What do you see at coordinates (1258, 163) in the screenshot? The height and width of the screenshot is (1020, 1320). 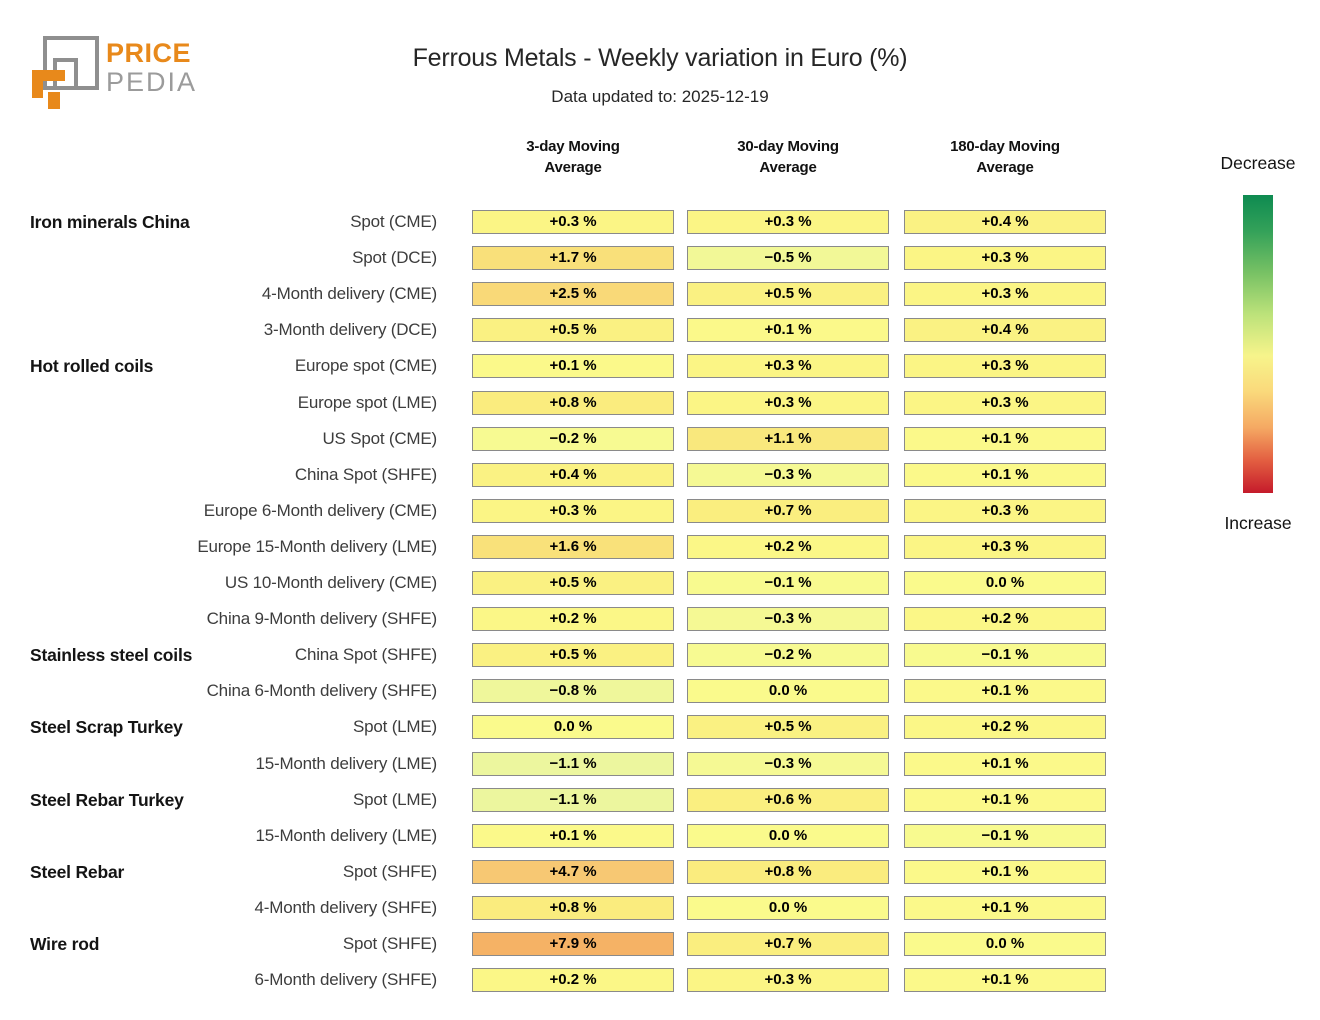 I see `legend-decrease-label: Decrease` at bounding box center [1258, 163].